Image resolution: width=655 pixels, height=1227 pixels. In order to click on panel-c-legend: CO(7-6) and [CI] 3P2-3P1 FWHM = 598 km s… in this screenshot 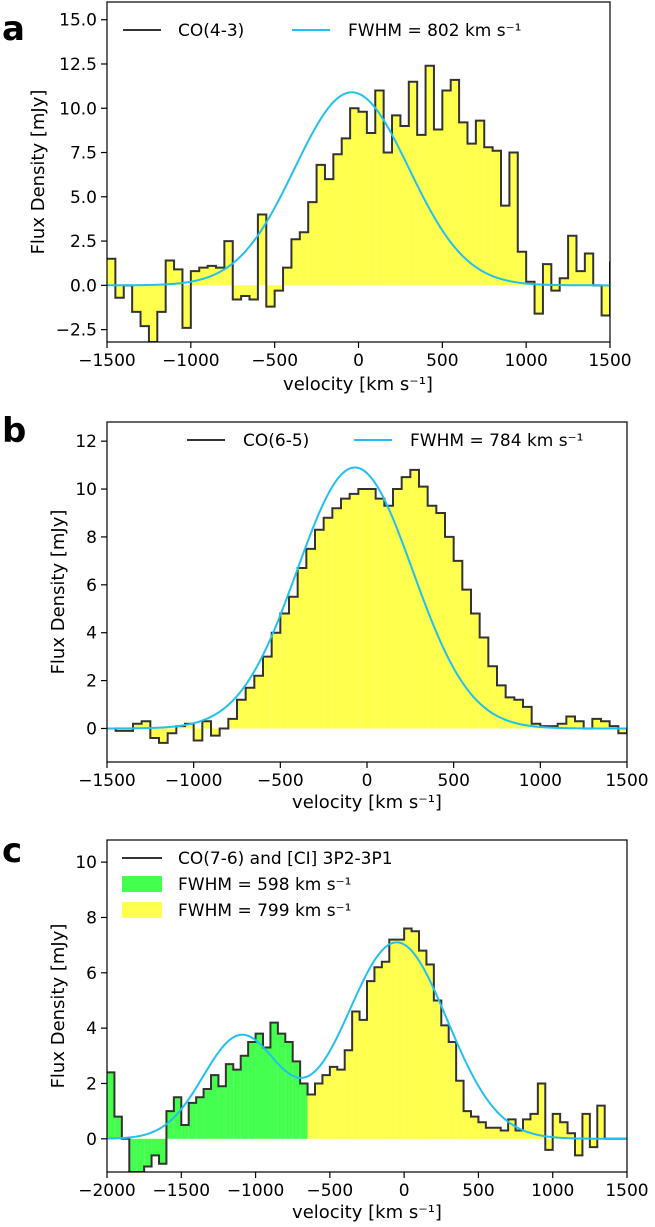, I will do `click(257, 885)`.